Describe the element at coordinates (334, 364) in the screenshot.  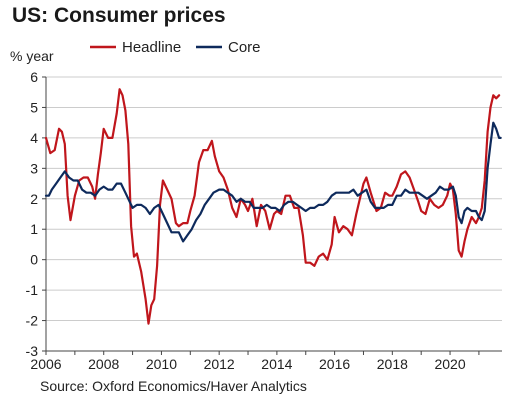
I see `x-tick-label: 2016` at that location.